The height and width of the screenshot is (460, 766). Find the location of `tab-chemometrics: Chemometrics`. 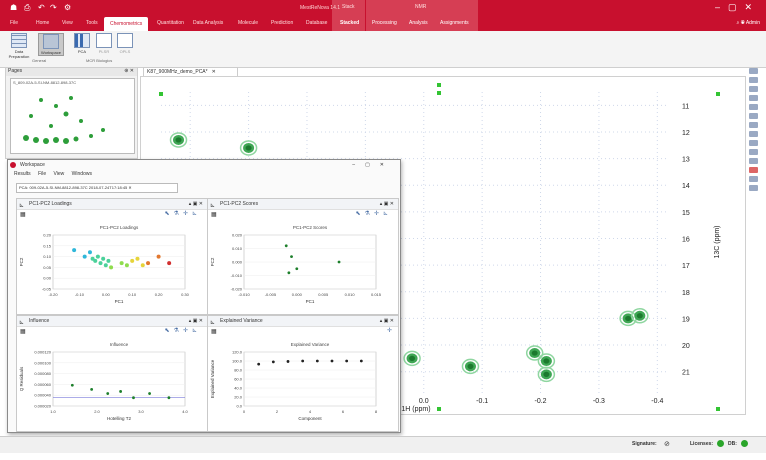

tab-chemometrics: Chemometrics is located at coordinates (126, 24).